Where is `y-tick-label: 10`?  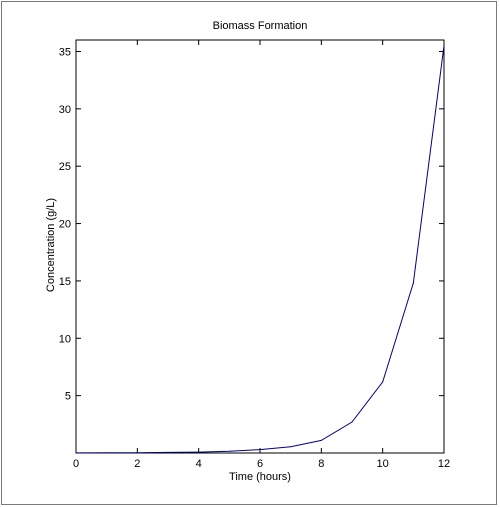 y-tick-label: 10 is located at coordinates (65, 339).